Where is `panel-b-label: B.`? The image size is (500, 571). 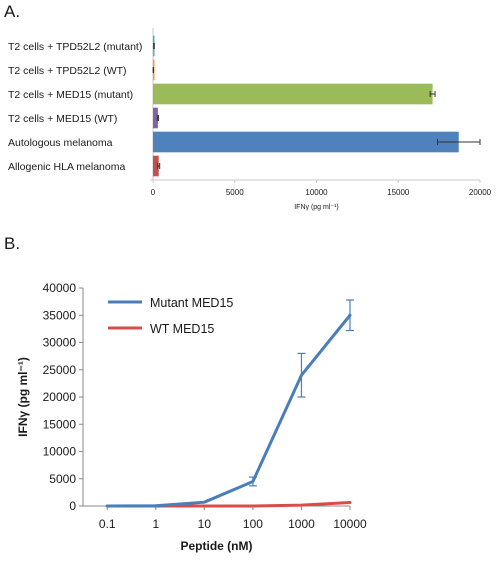 panel-b-label: B. is located at coordinates (12, 243).